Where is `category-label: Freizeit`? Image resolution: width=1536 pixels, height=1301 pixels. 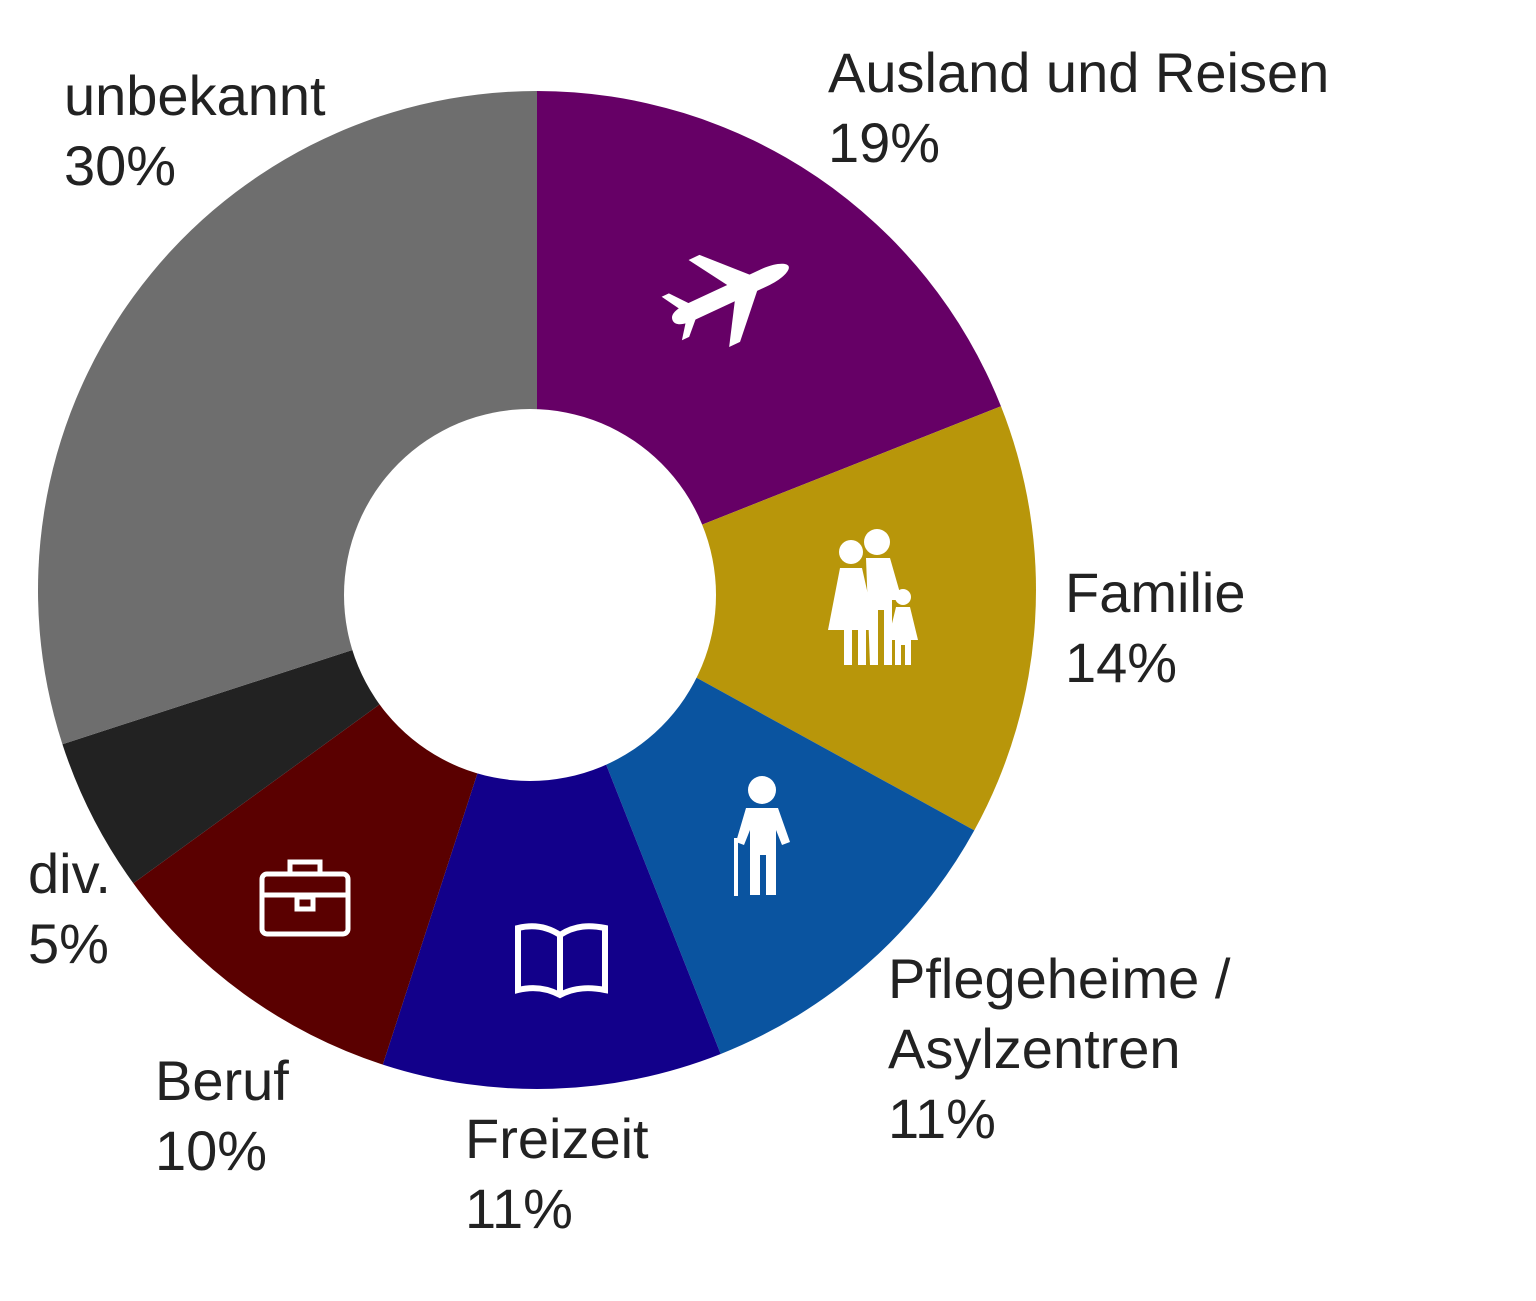
category-label: Freizeit is located at coordinates (557, 1138).